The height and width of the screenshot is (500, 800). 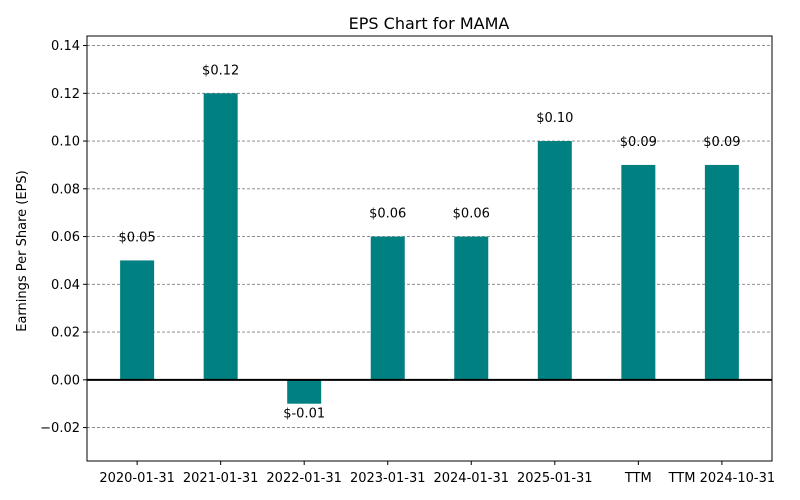 I want to click on bar-value-label: $0.05, so click(x=137, y=237).